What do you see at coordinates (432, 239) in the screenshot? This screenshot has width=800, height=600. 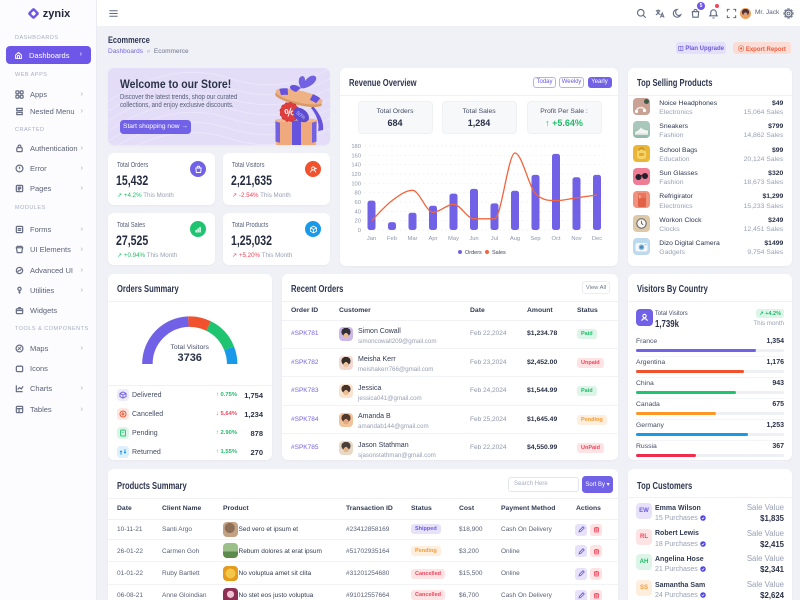 I see `svg-text: Apr` at bounding box center [432, 239].